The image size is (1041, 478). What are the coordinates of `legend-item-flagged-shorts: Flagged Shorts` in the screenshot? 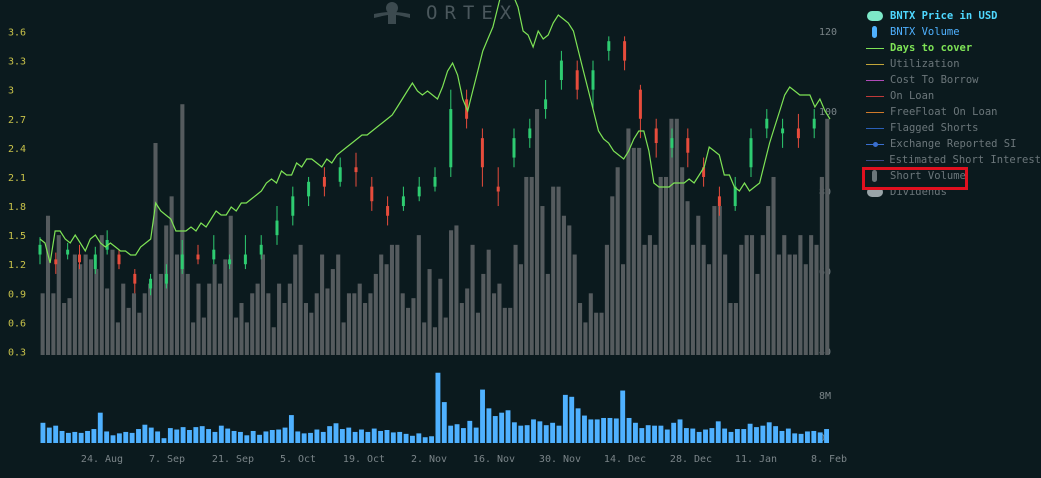 It's located at (953, 128).